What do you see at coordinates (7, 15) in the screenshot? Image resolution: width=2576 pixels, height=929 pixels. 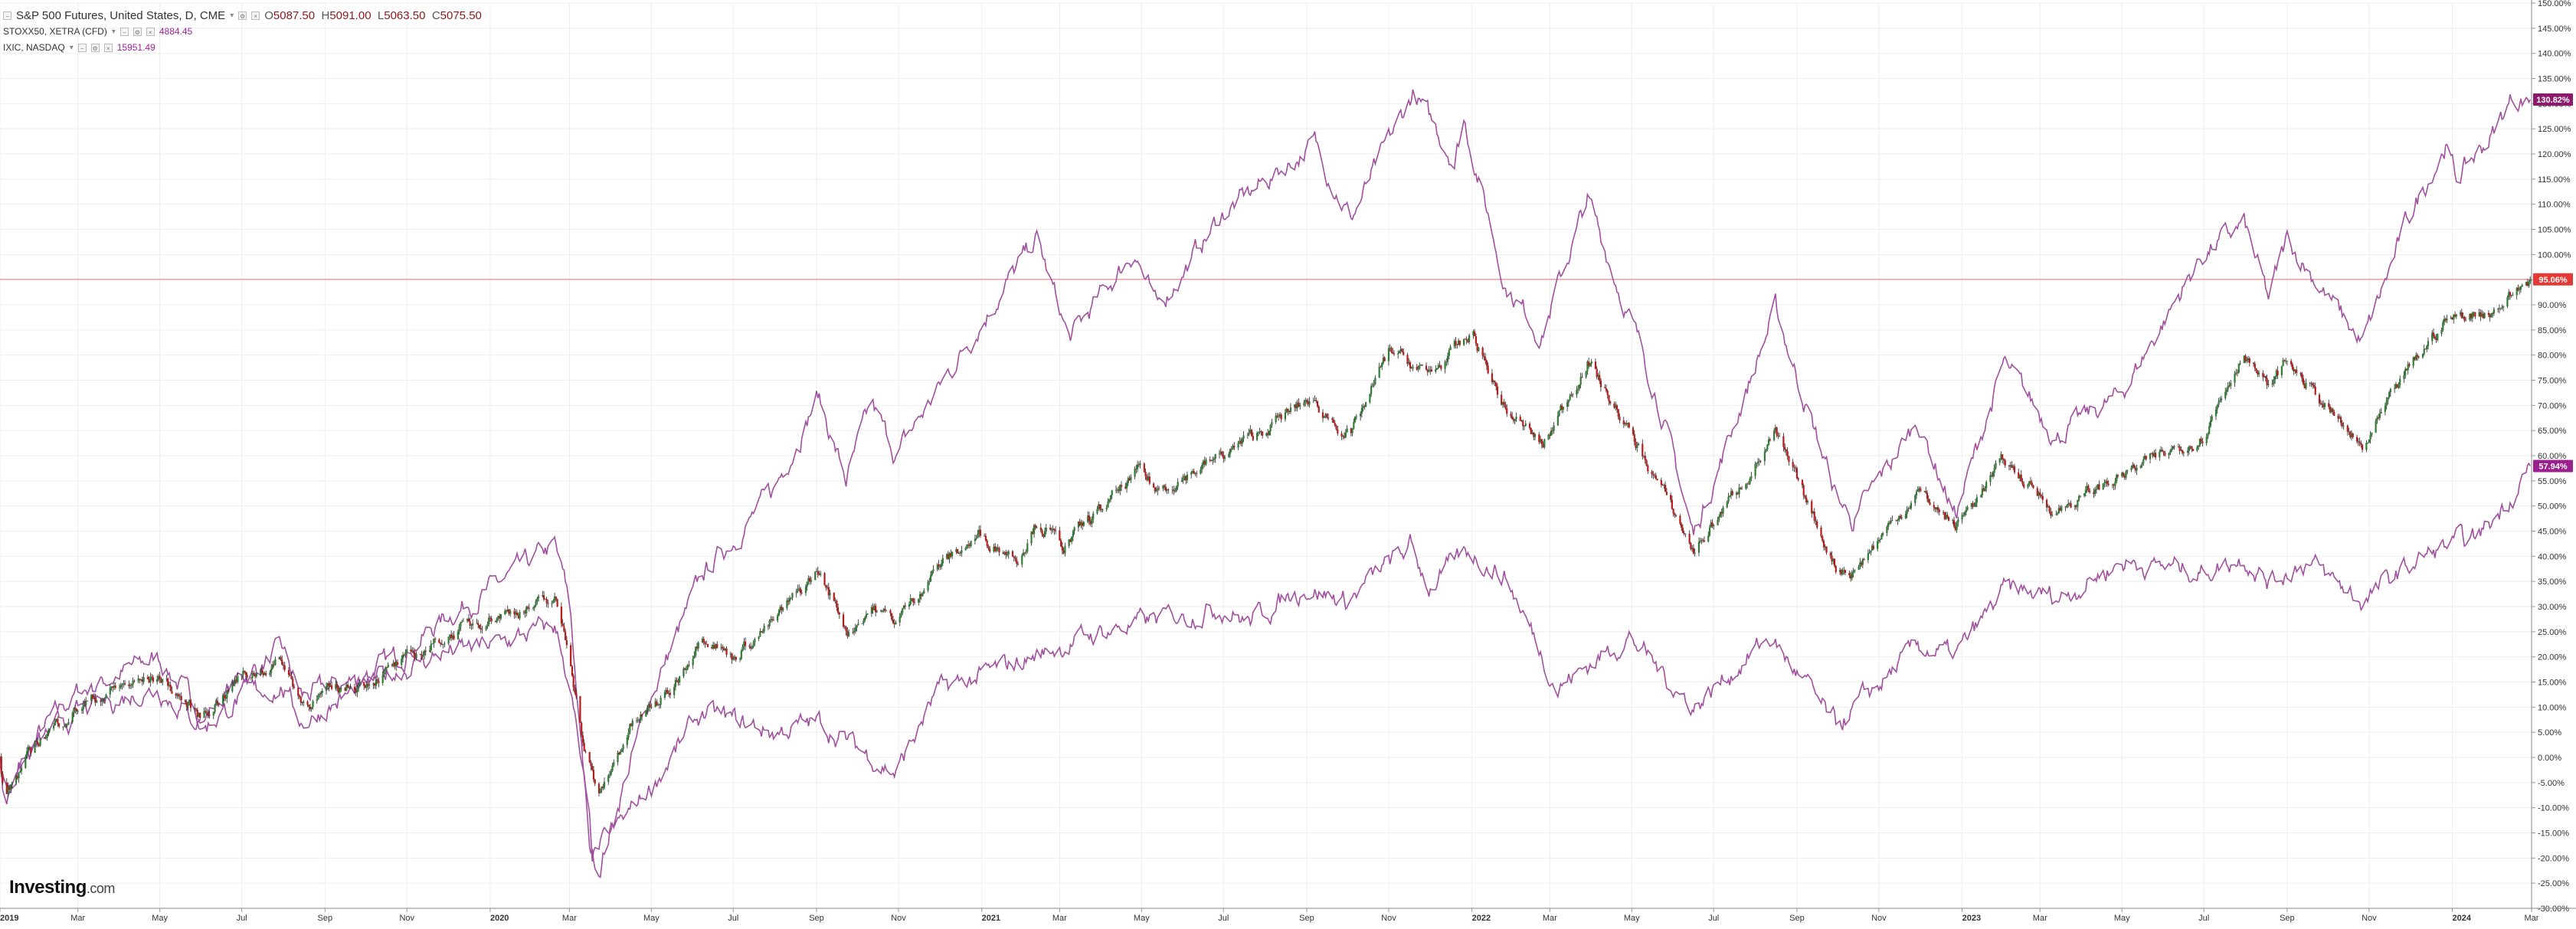 I see `collapse-icon: −` at bounding box center [7, 15].